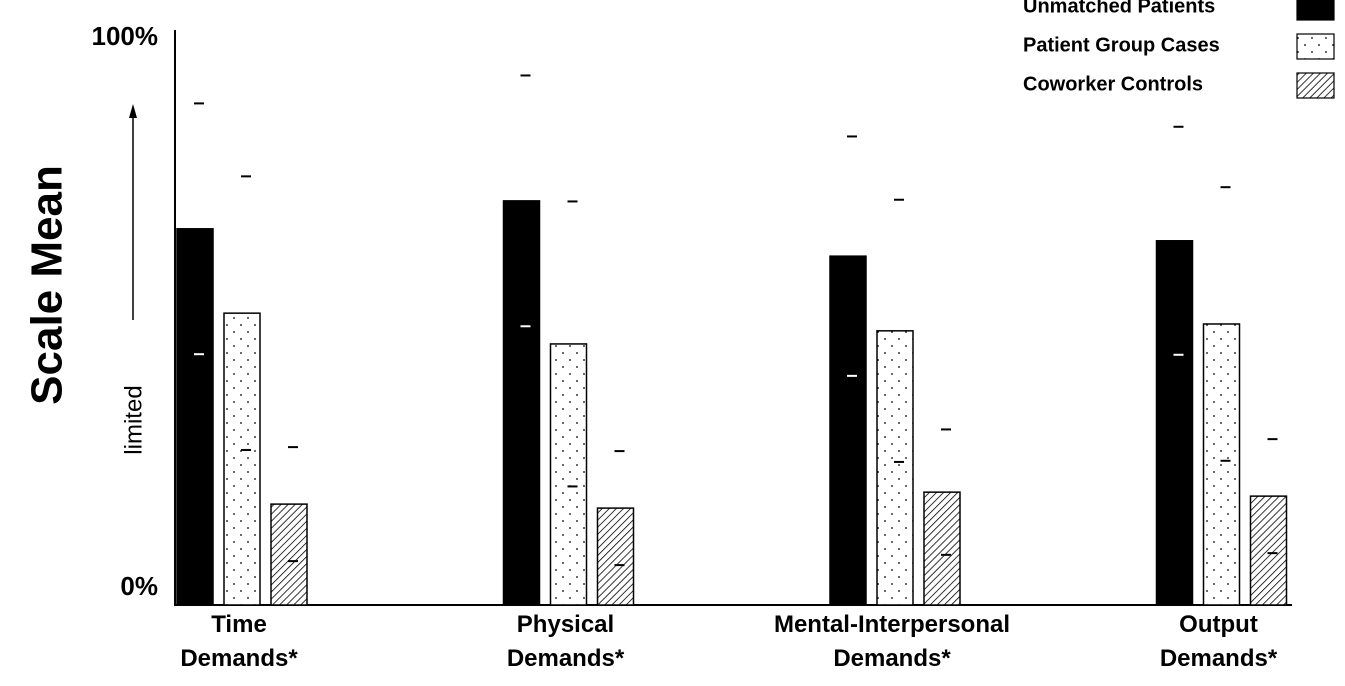 Image resolution: width=1345 pixels, height=686 pixels. I want to click on legend-label: Coworker Controls, so click(1113, 84).